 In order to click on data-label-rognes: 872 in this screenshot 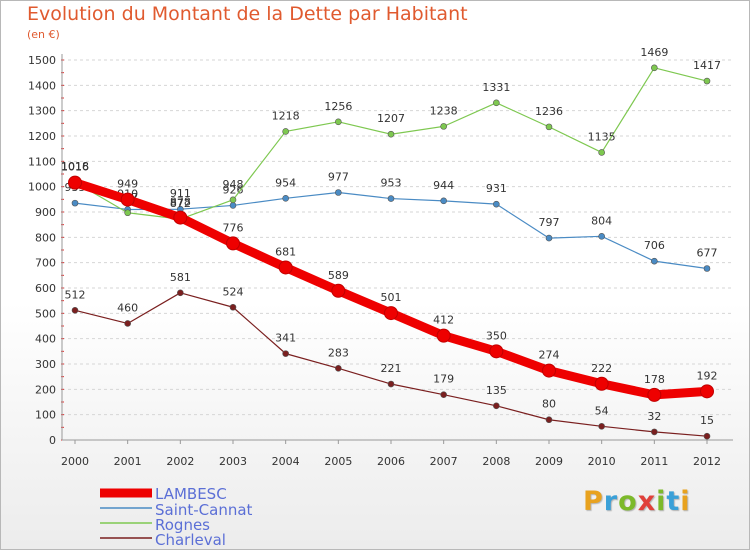, I will do `click(180, 203)`.